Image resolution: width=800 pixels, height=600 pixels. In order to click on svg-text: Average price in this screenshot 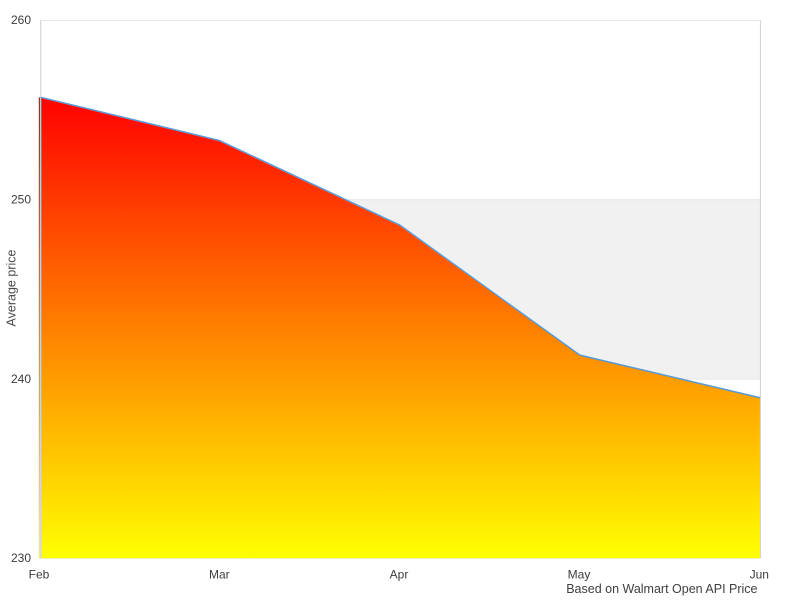, I will do `click(11, 288)`.